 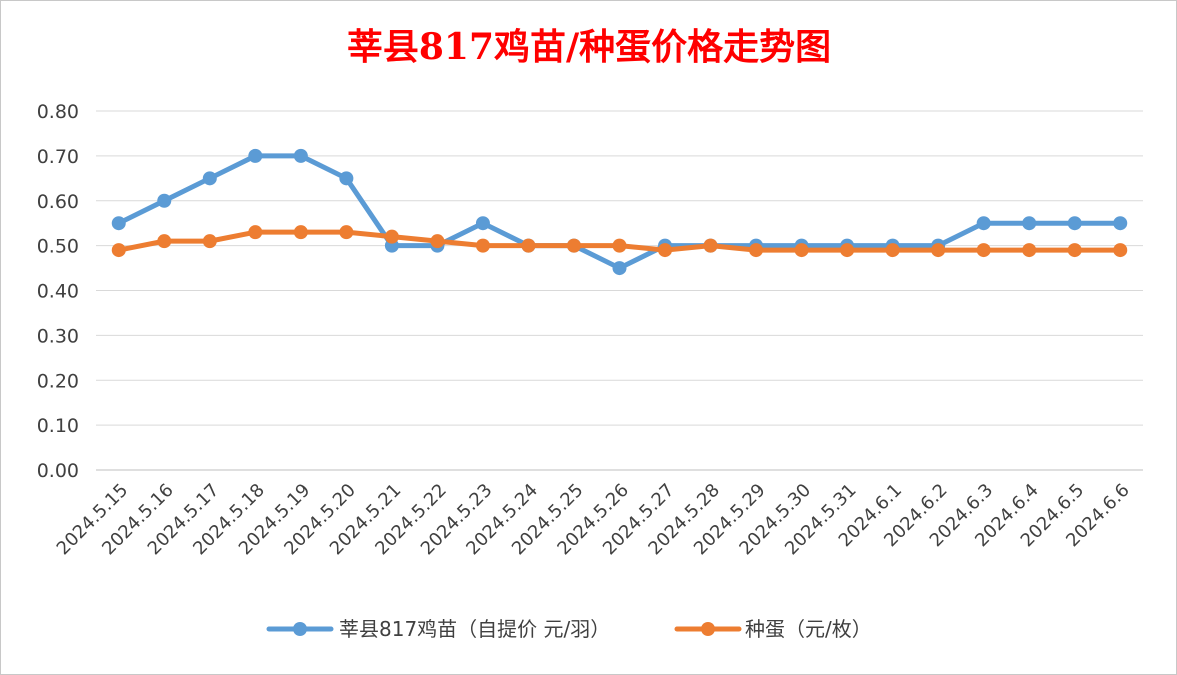 What do you see at coordinates (58, 202) in the screenshot?
I see `y-tick-label: 0.60` at bounding box center [58, 202].